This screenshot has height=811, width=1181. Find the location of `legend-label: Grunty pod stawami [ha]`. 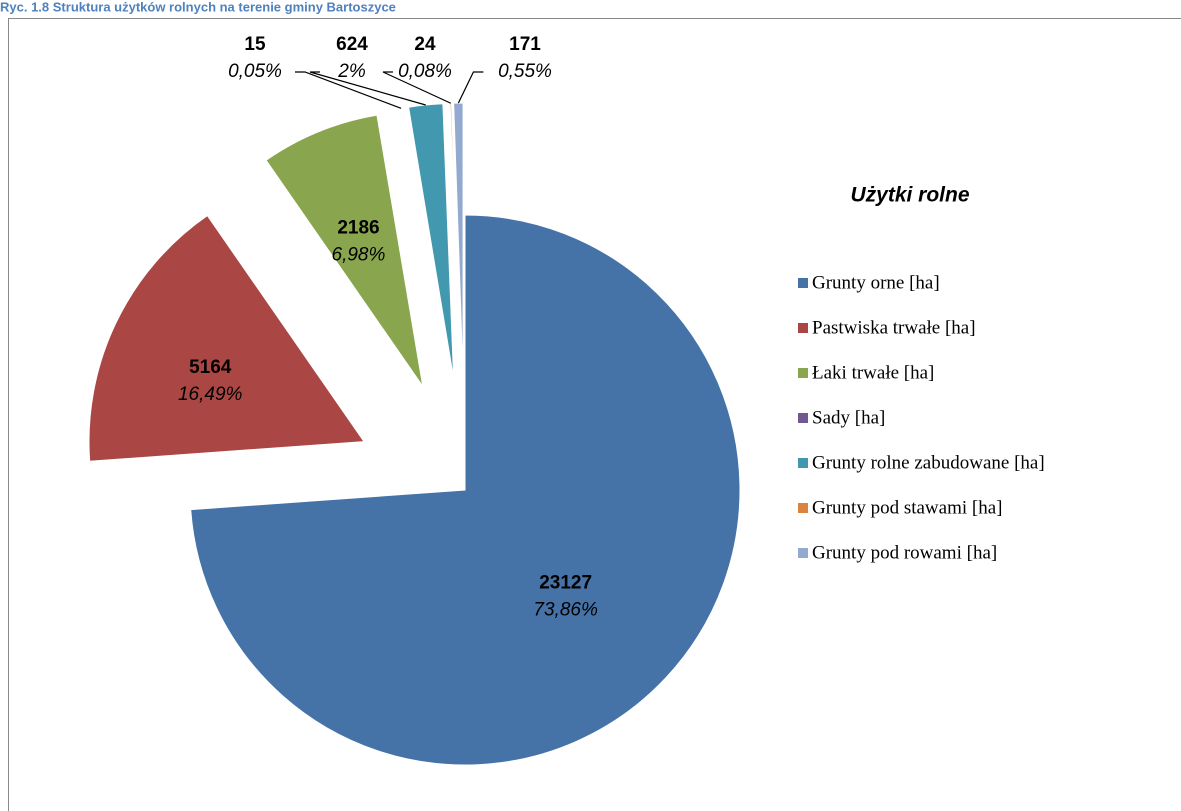

legend-label: Grunty pod stawami [ha] is located at coordinates (907, 507).